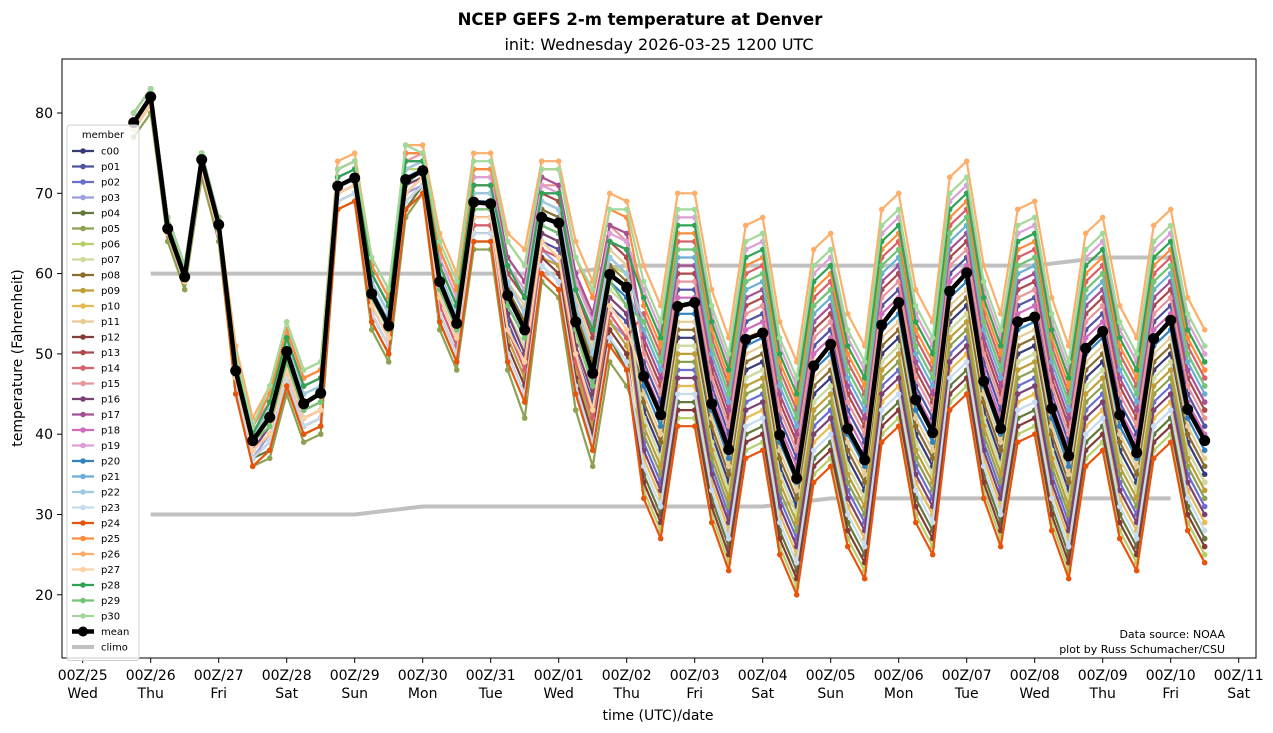 Image resolution: width=1273 pixels, height=733 pixels. What do you see at coordinates (110, 508) in the screenshot?
I see `legend-label: p23` at bounding box center [110, 508].